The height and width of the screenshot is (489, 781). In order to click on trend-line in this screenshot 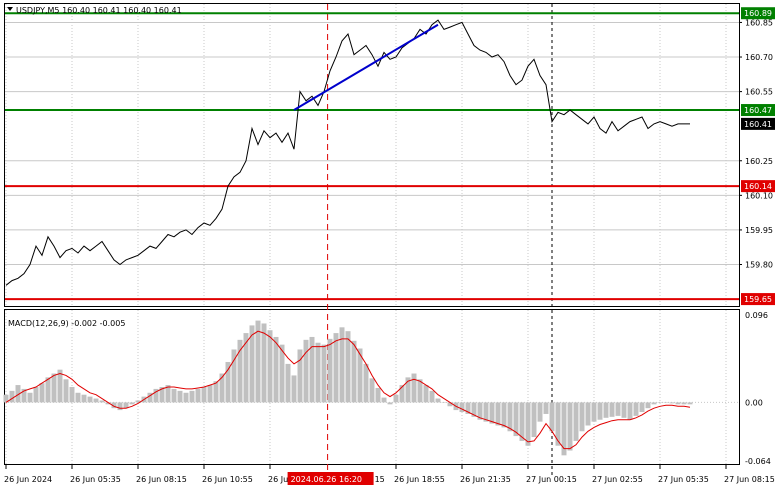, I will do `click(366, 67)`.